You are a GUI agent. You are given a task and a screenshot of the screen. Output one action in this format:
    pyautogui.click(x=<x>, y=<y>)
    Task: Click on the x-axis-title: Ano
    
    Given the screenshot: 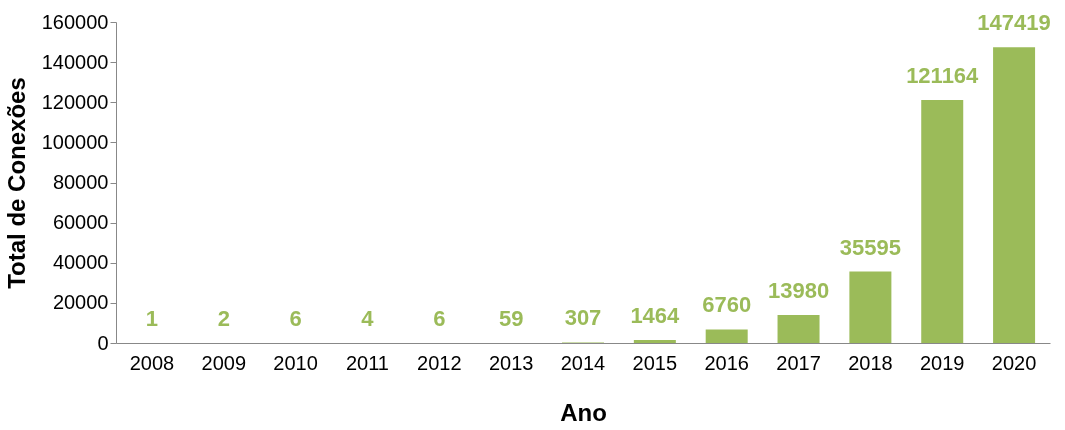 What is the action you would take?
    pyautogui.click(x=583, y=412)
    